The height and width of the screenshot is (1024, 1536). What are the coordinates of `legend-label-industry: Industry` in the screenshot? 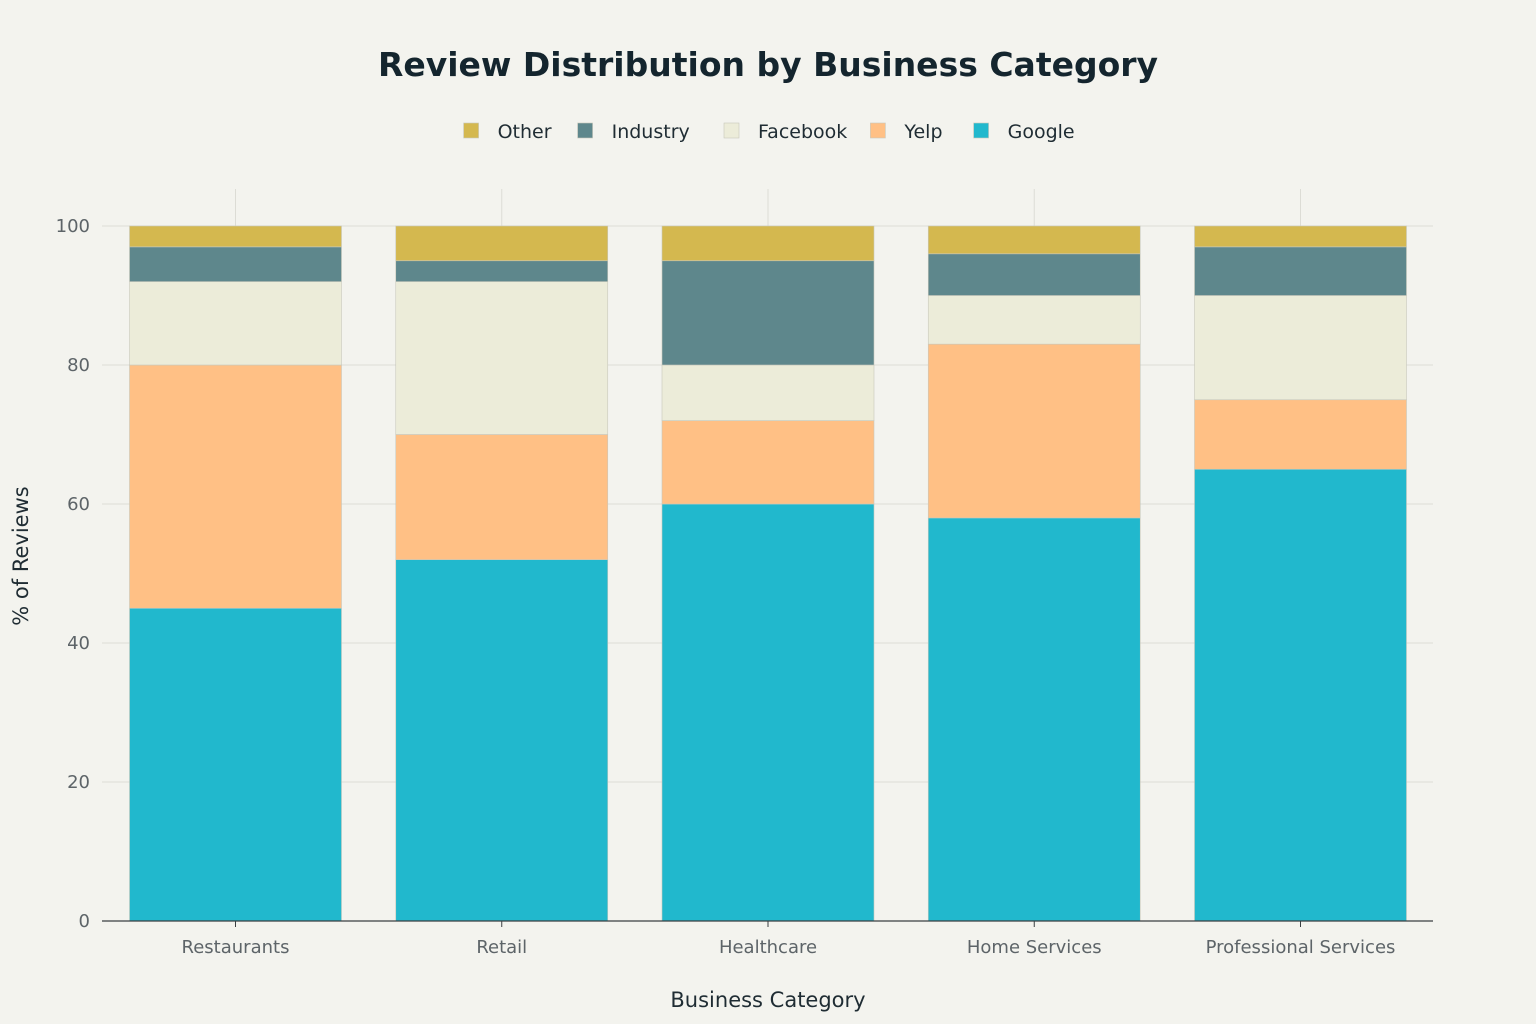 It's located at (651, 132).